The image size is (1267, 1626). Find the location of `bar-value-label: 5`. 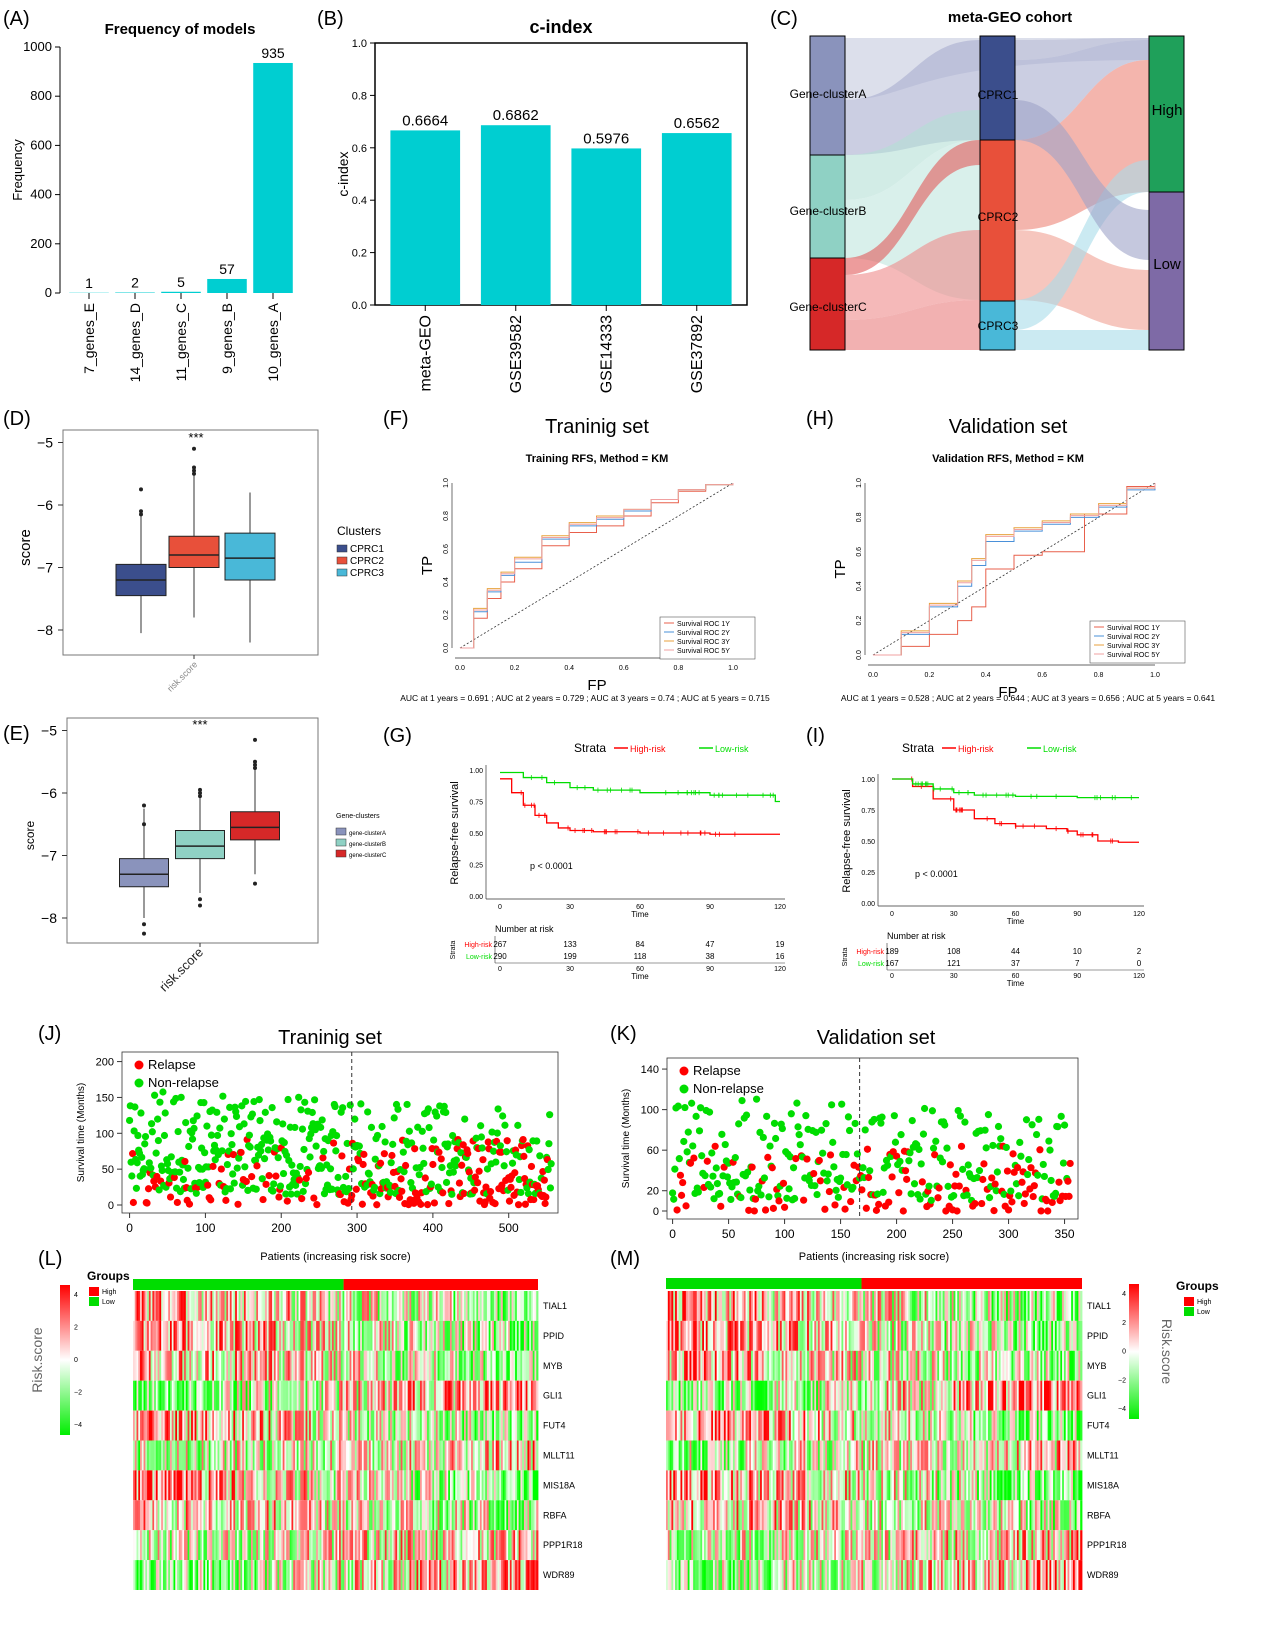

bar-value-label: 5 is located at coordinates (181, 282).